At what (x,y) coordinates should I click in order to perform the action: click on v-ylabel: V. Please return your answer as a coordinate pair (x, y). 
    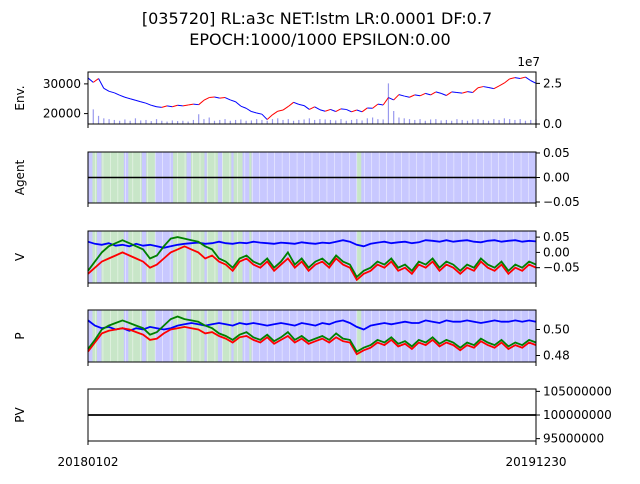
    Looking at the image, I should click on (20, 256).